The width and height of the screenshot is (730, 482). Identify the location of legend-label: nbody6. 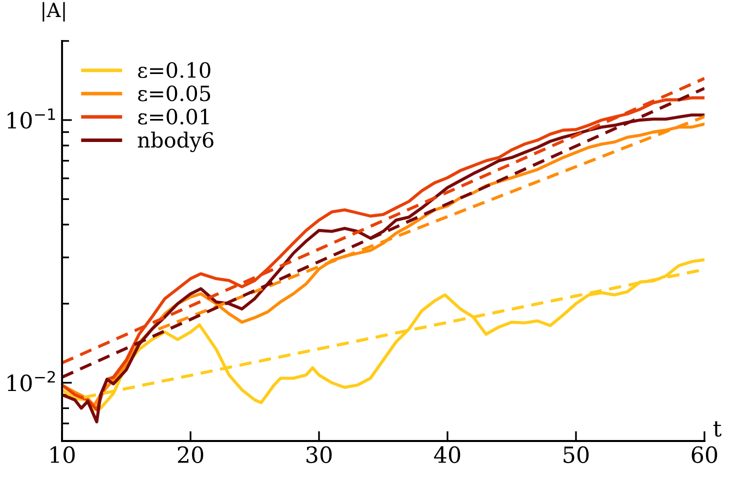
(176, 142).